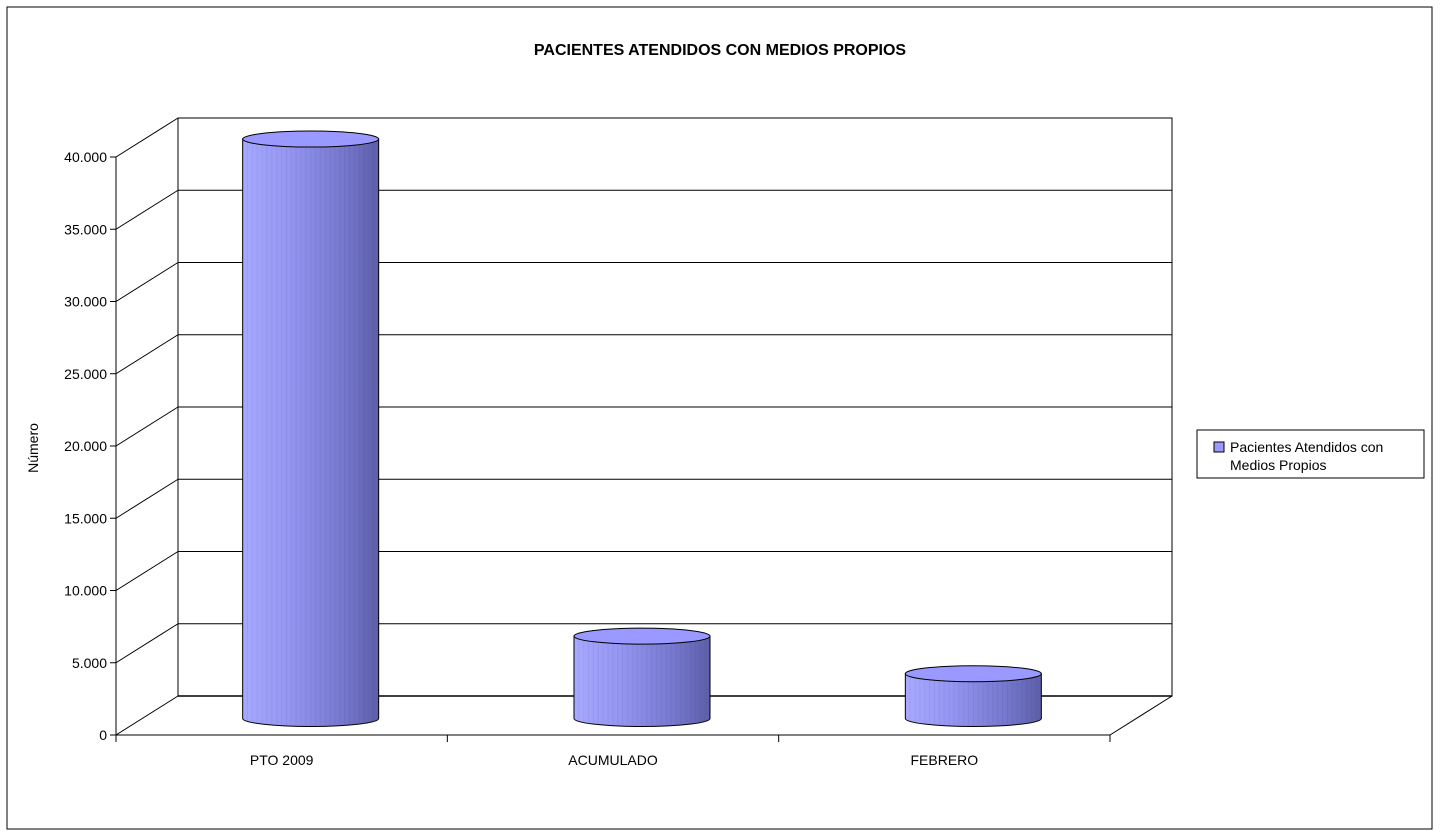 The image size is (1440, 836). What do you see at coordinates (85, 157) in the screenshot?
I see `y-tick-label: 40.000` at bounding box center [85, 157].